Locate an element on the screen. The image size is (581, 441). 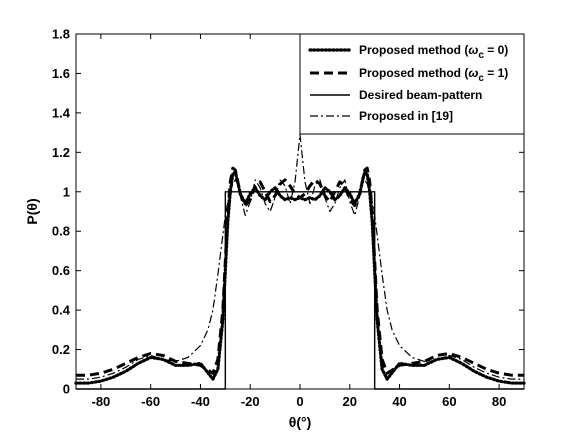
legend-entry-label: Proposed method (ωc = 0) is located at coordinates (433, 52).